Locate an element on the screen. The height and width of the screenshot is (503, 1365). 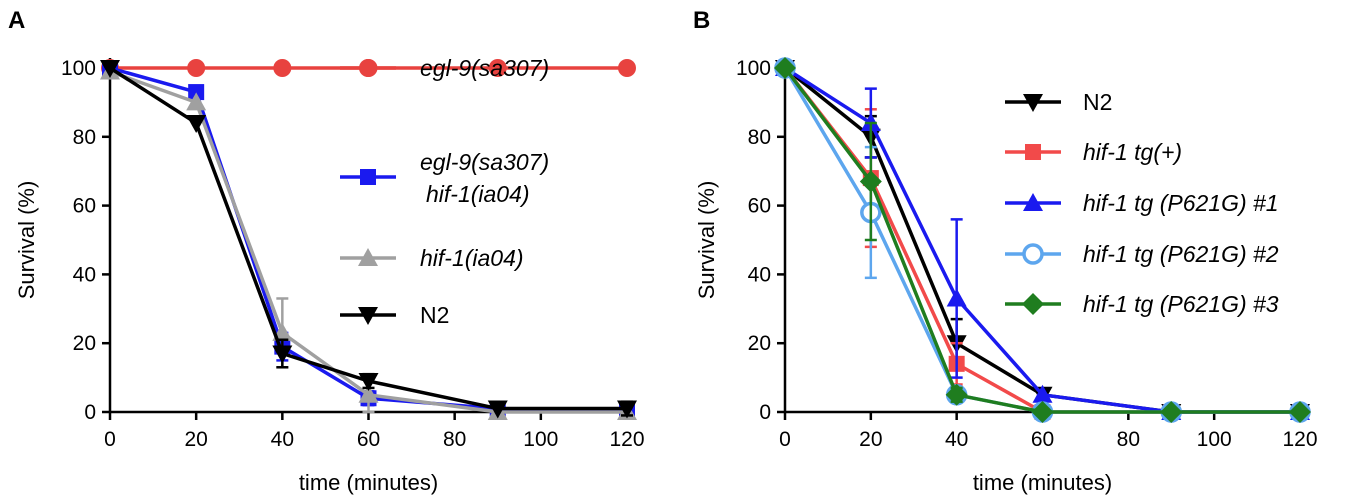
legend-entry-0: N2 is located at coordinates (1058, 102).